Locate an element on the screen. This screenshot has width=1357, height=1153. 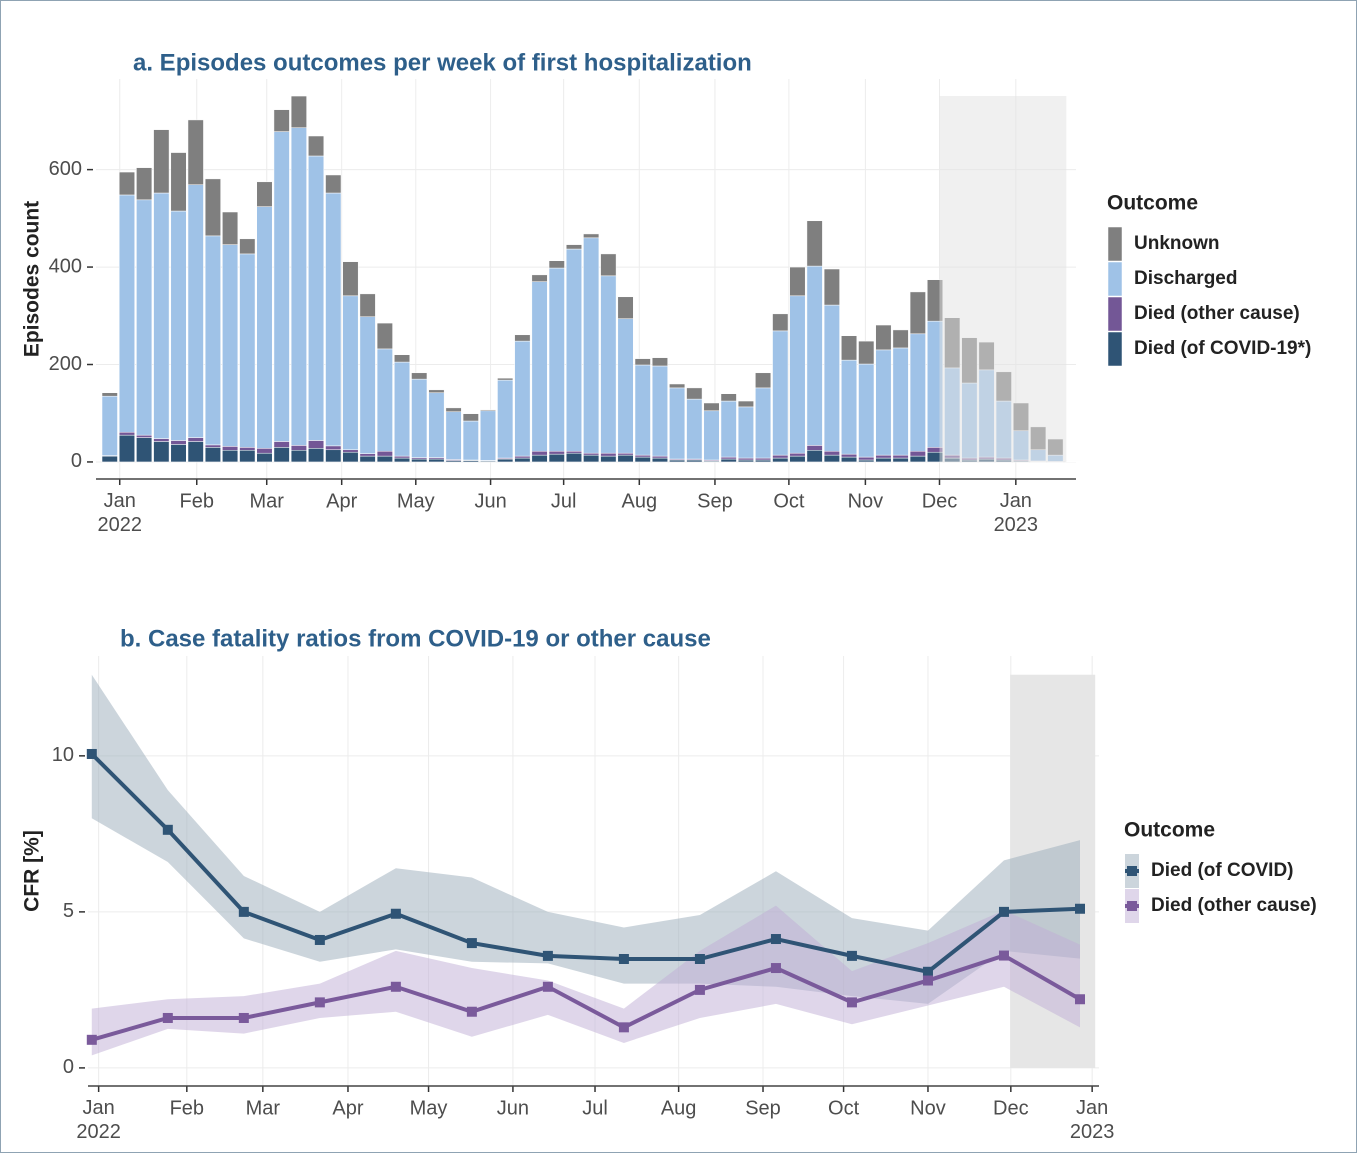
confidence-band is located at coordinates (585, 980).